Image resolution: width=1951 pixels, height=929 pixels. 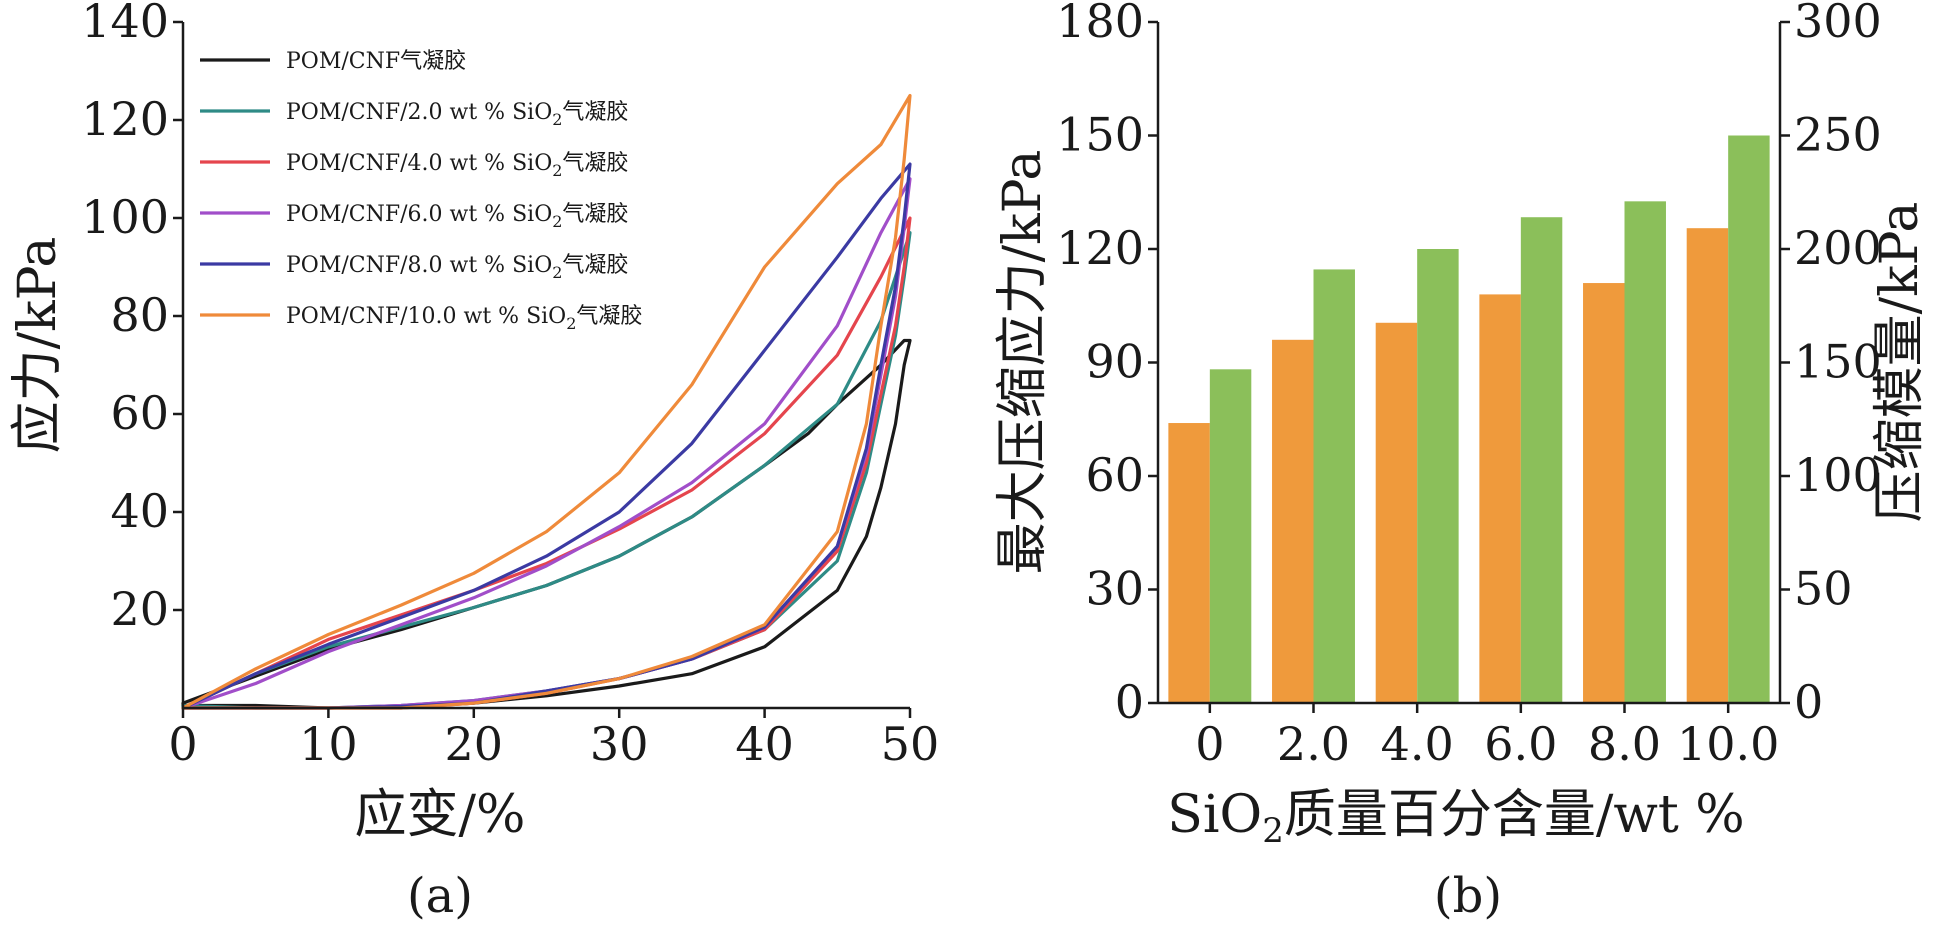 What do you see at coordinates (1520, 744) in the screenshot?
I see `bar-chart-x-tick-label: 6.0` at bounding box center [1520, 744].